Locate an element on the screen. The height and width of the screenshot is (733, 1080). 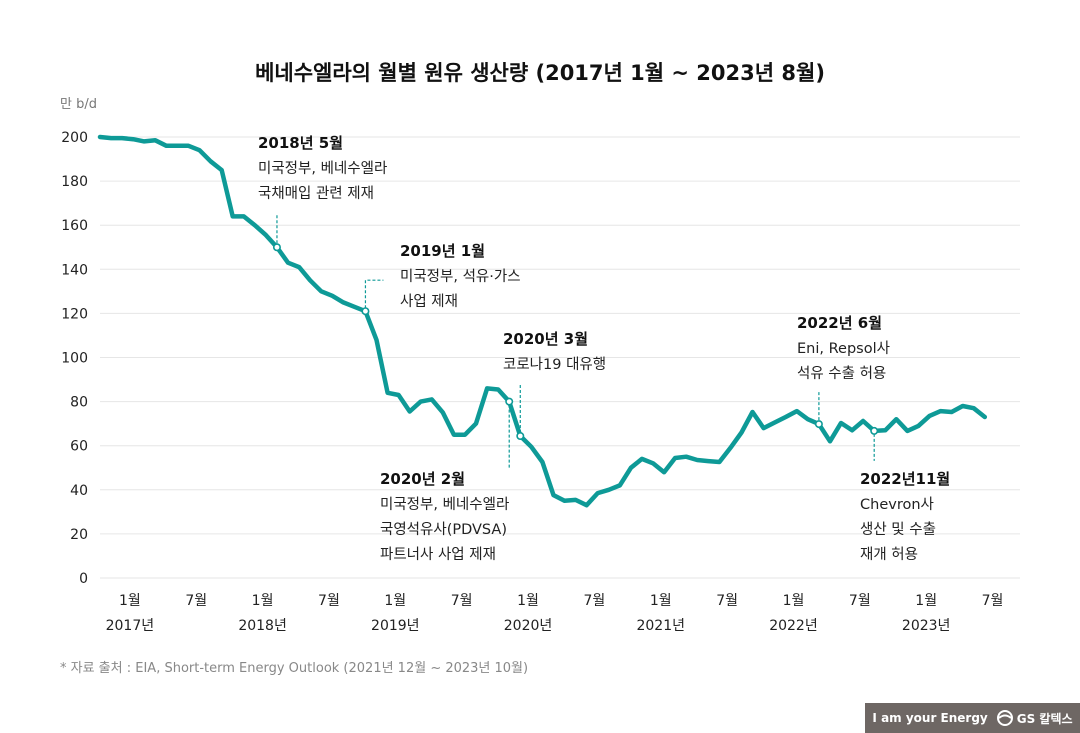
annotation-leader is located at coordinates (374, 294).